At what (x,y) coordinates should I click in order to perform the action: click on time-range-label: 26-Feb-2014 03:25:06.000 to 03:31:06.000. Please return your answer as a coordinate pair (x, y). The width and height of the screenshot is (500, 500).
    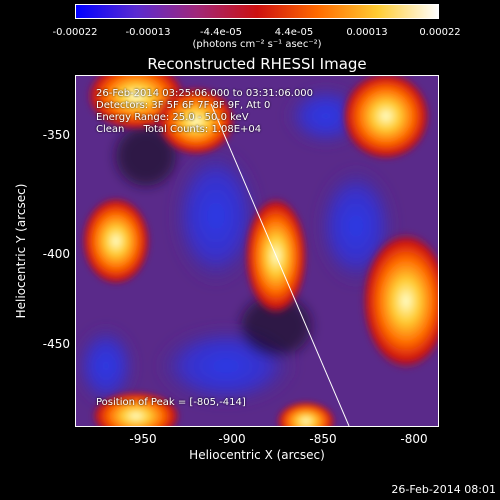
    Looking at the image, I should click on (205, 93).